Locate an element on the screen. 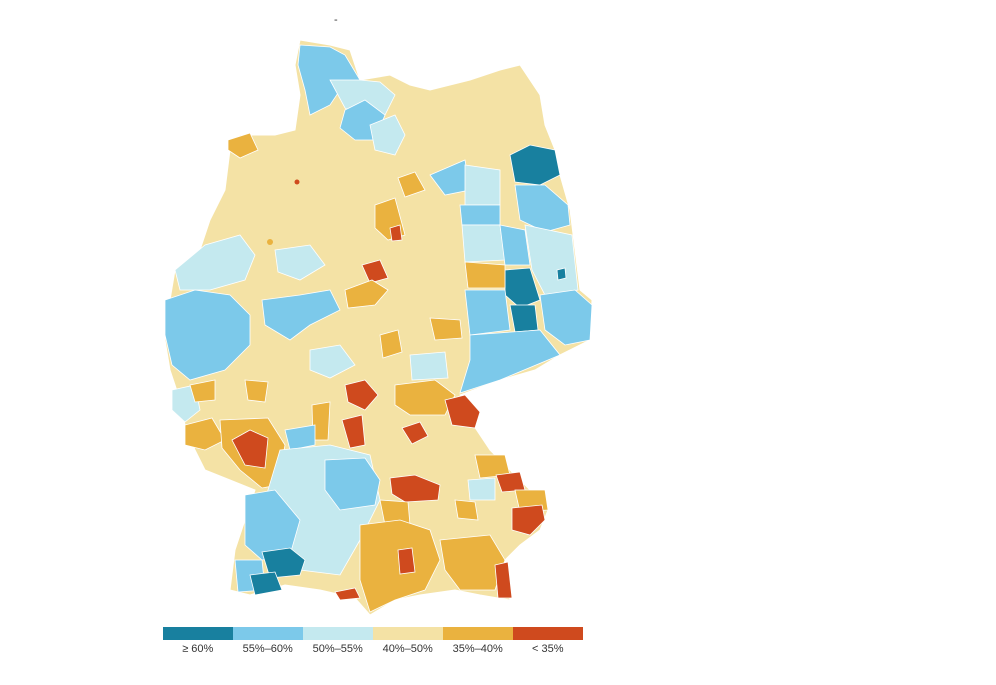  header-mark: - is located at coordinates (336, 20).